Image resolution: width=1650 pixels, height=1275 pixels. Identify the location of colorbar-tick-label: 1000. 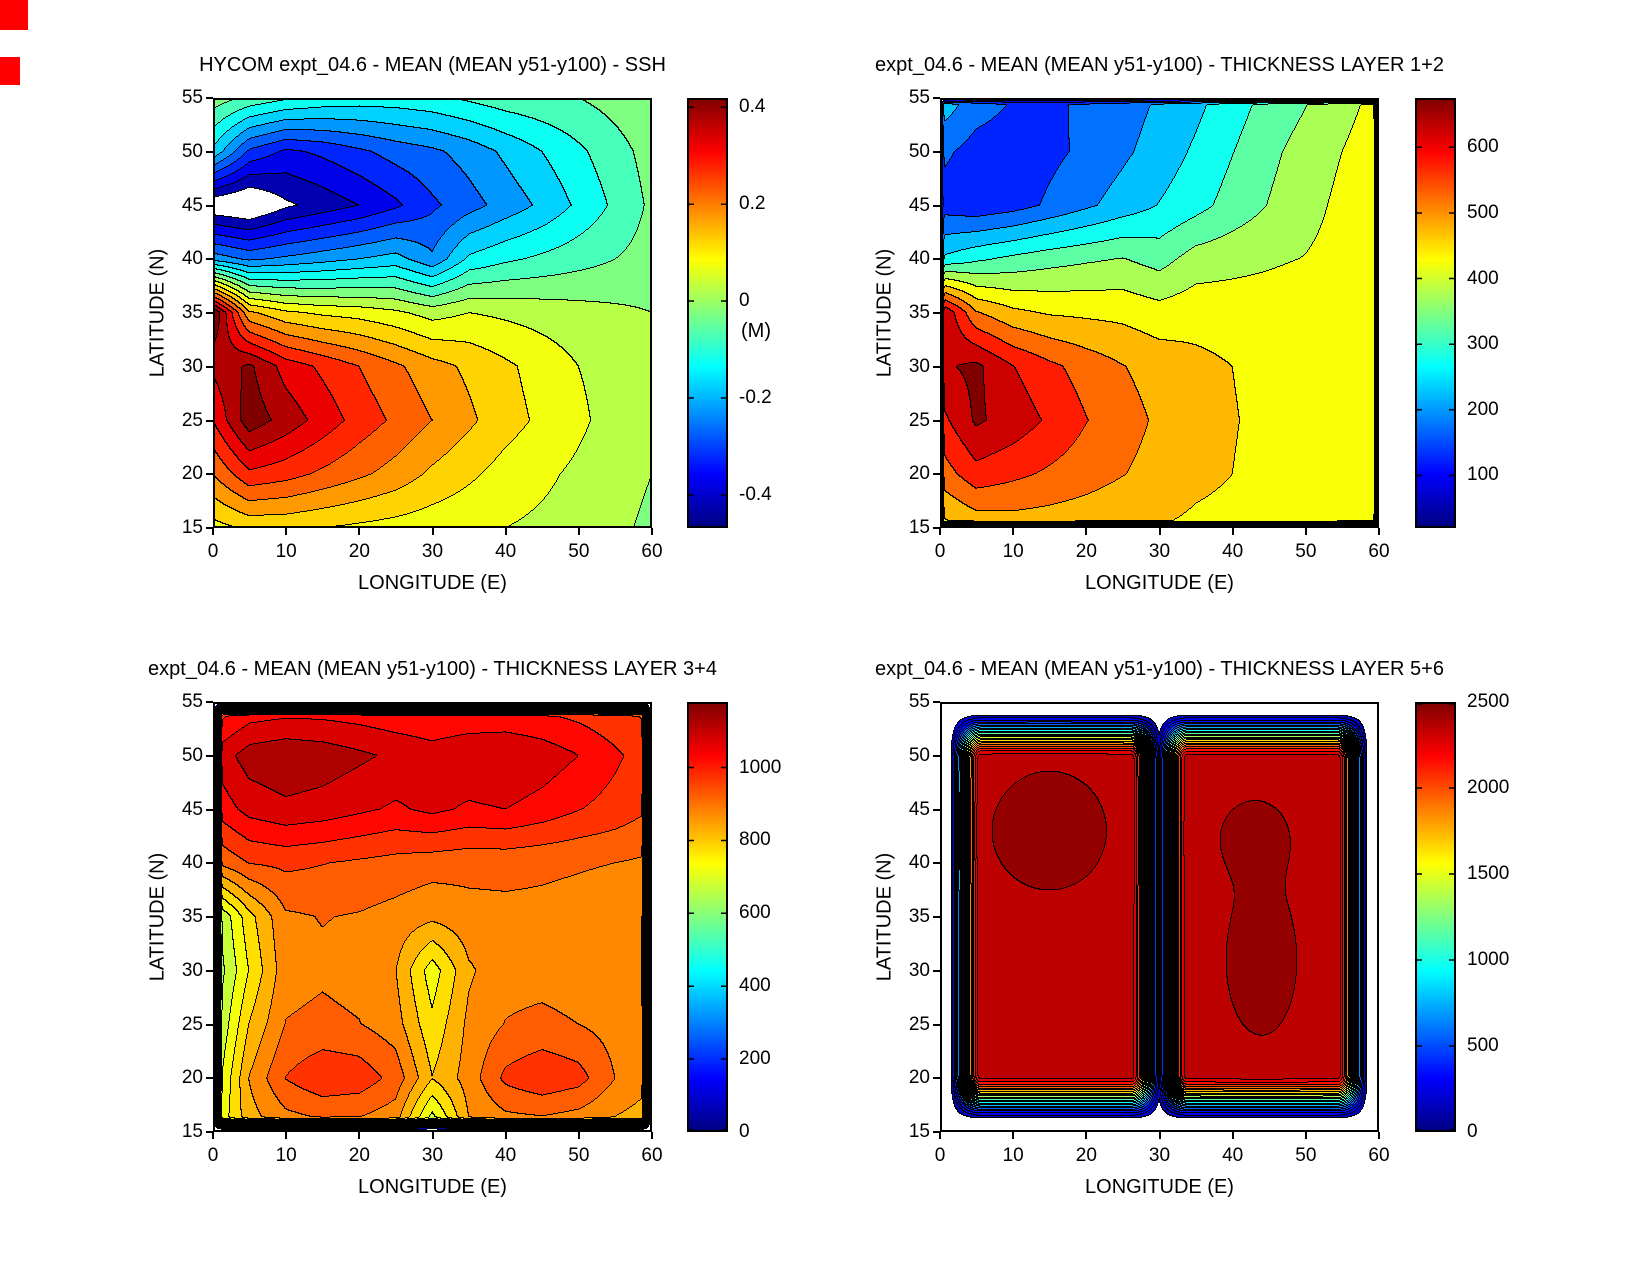
(760, 767).